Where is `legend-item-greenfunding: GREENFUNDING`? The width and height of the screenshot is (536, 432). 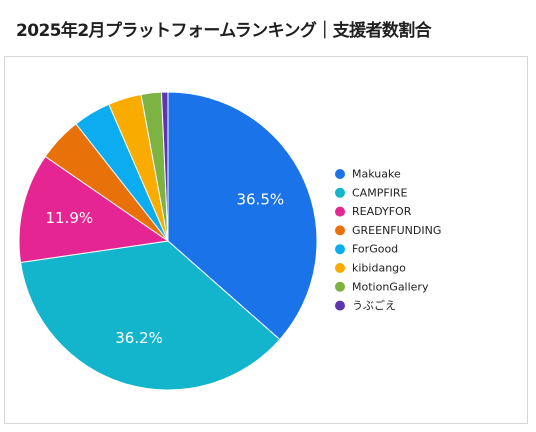 legend-item-greenfunding: GREENFUNDING is located at coordinates (388, 230).